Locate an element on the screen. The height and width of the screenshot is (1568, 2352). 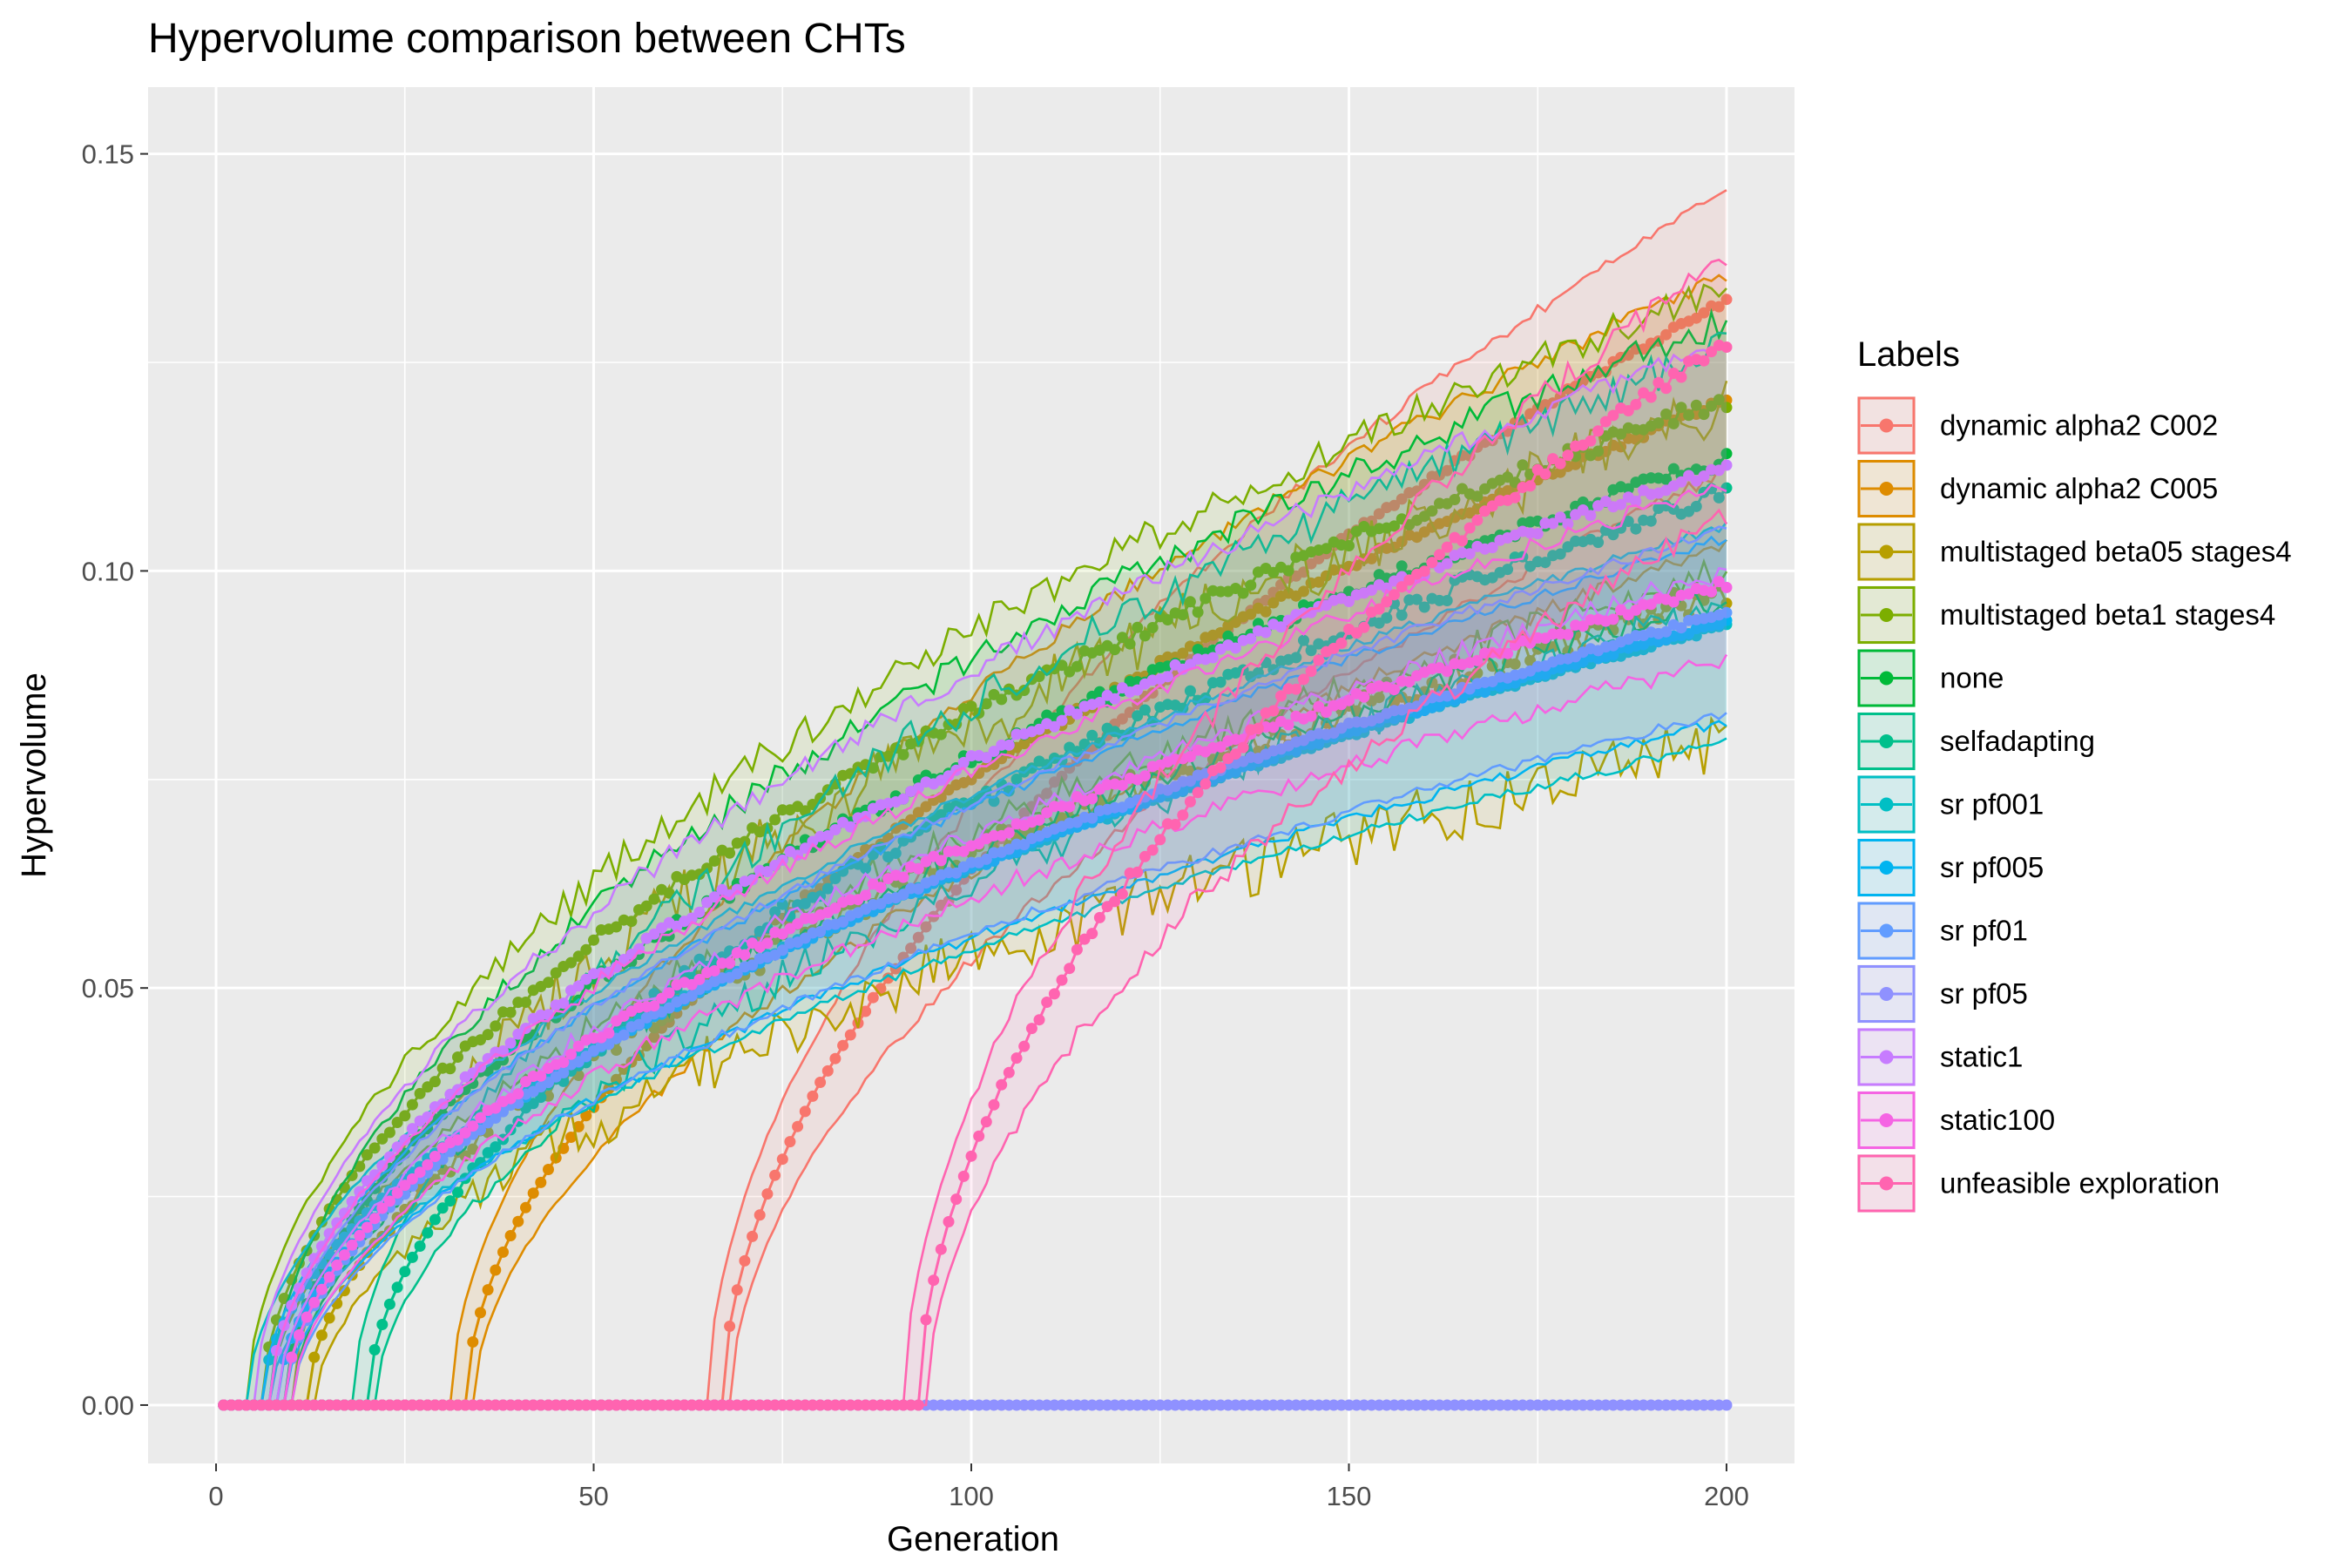
legend-label: selfadapting is located at coordinates (2017, 741).